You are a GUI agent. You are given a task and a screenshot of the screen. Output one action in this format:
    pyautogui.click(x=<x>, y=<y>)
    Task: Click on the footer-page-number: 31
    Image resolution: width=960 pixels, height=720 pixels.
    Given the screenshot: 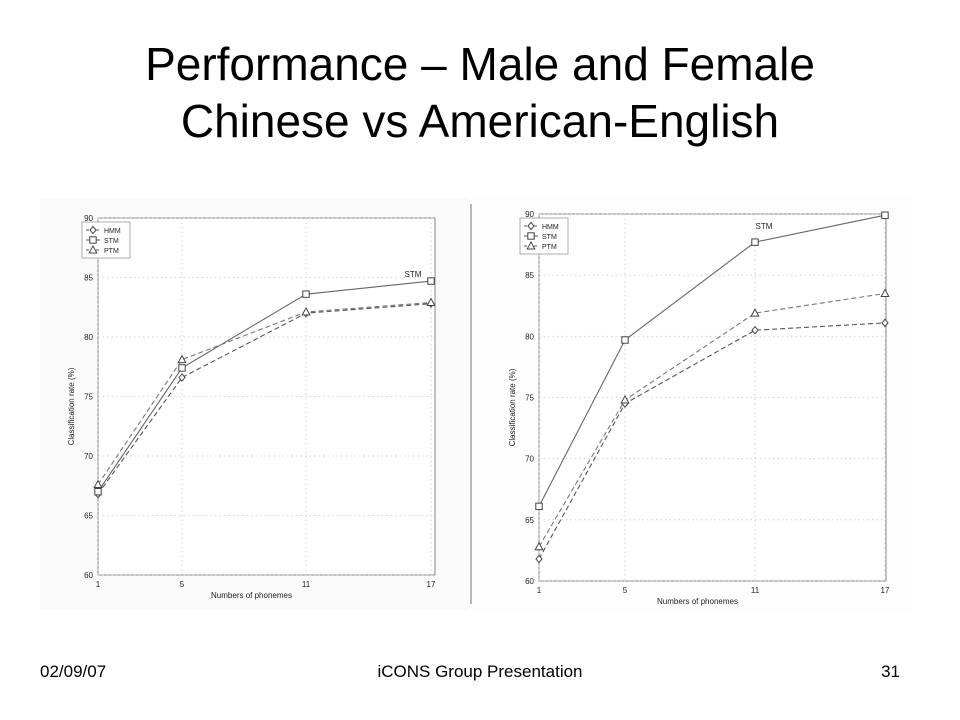 What is the action you would take?
    pyautogui.click(x=890, y=671)
    